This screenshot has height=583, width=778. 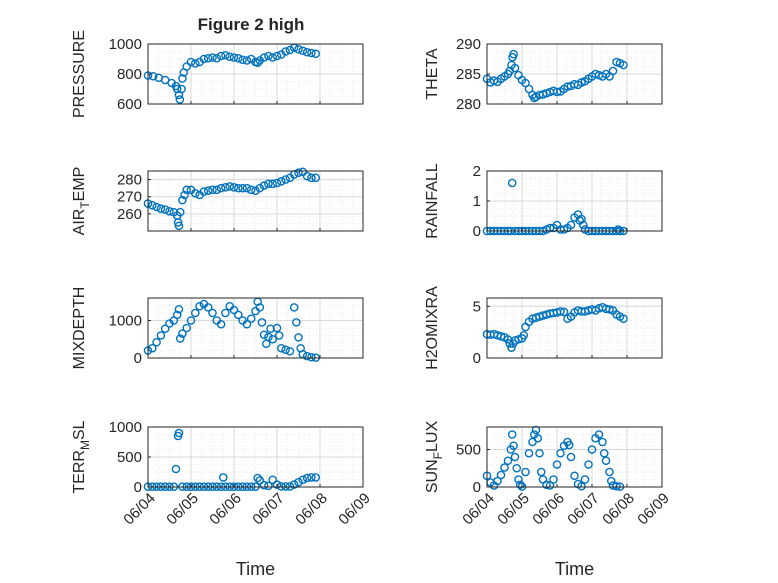 I want to click on panel-mixdepth: 0 1000 MIXDEPTH, so click(x=217, y=328).